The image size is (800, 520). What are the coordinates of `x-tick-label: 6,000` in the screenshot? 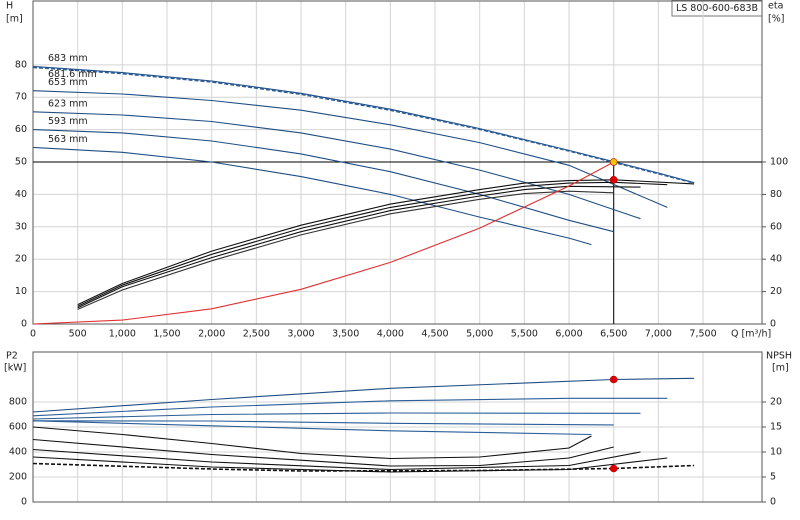 It's located at (568, 334).